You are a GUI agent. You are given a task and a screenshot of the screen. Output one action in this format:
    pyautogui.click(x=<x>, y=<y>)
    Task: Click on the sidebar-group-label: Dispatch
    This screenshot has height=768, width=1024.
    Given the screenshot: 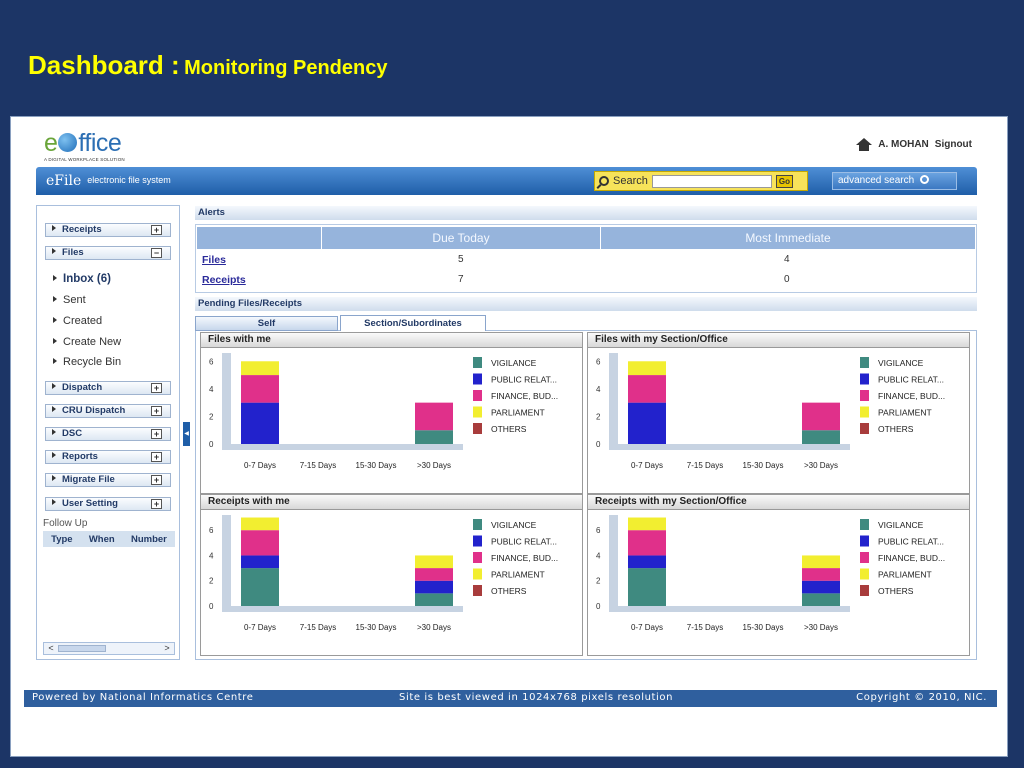 What is the action you would take?
    pyautogui.click(x=82, y=387)
    